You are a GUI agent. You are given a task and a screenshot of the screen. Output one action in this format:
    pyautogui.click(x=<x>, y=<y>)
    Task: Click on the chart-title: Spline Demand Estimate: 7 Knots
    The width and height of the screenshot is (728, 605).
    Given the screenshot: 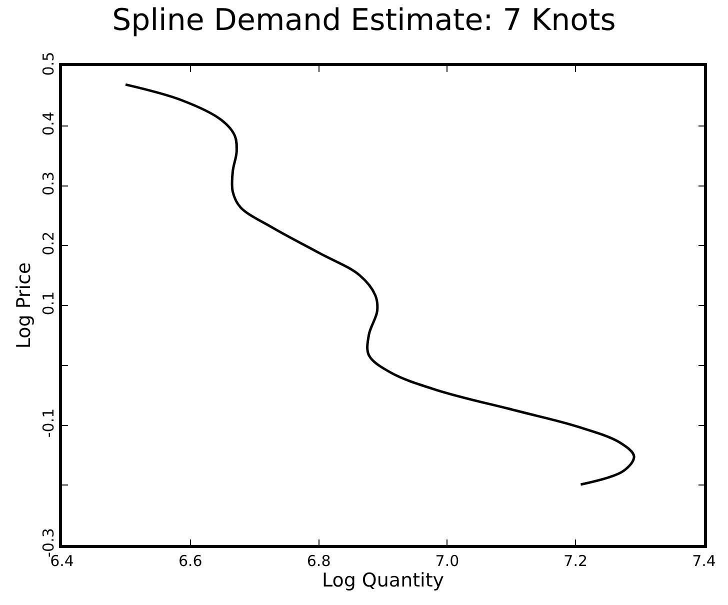 What is the action you would take?
    pyautogui.click(x=364, y=20)
    